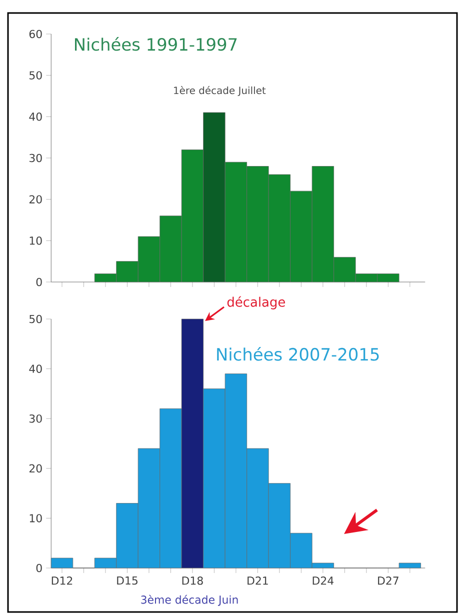 The height and width of the screenshot is (614, 459). I want to click on x-tick-label: D12, so click(62, 580).